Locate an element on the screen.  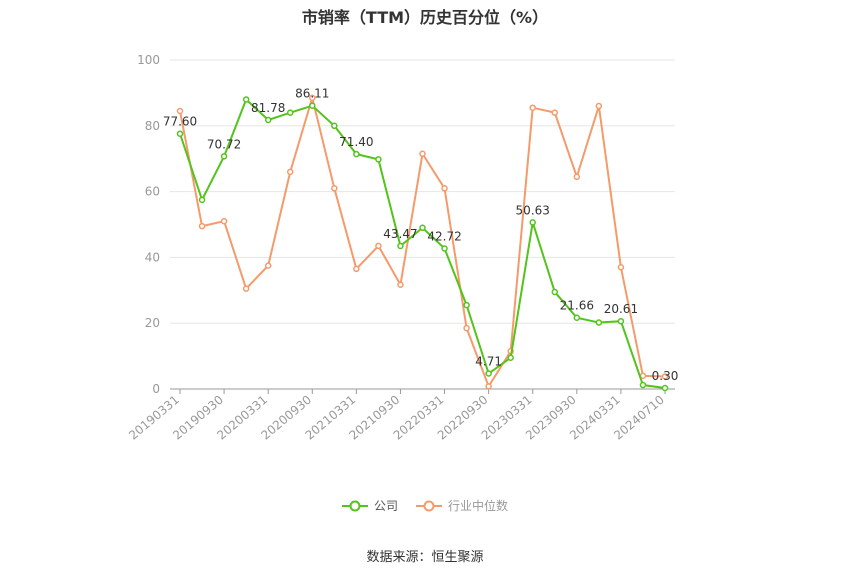
legend-item-industry: 行业中位数 is located at coordinates (462, 505).